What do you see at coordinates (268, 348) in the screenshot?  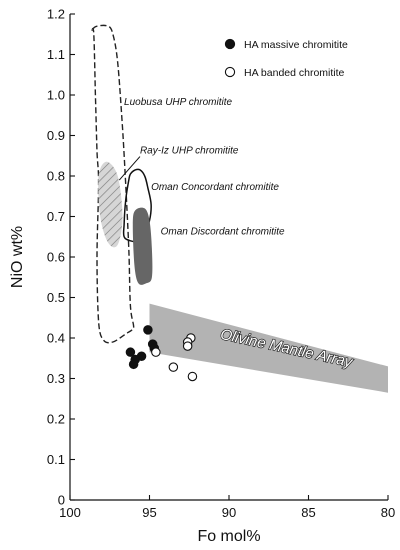 I see `olivine-mantle-array-band` at bounding box center [268, 348].